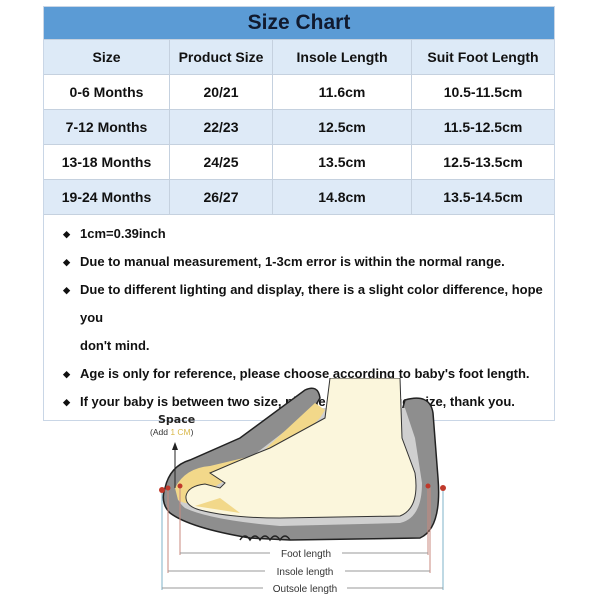 The image size is (600, 600). Describe the element at coordinates (220, 57) in the screenshot. I see `header-cell: Product Size` at that location.